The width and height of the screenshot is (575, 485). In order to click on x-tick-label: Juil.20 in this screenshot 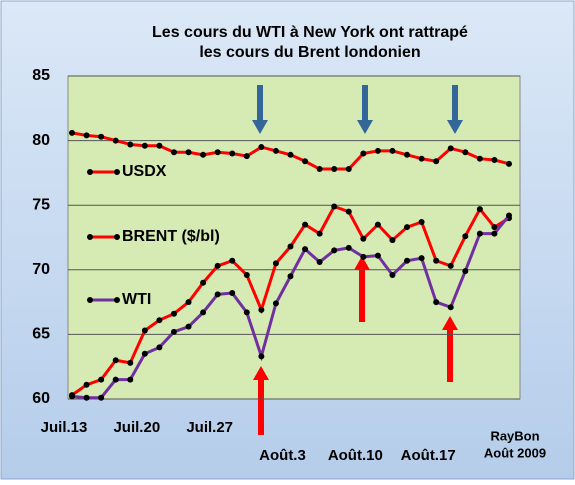, I will do `click(136, 427)`.